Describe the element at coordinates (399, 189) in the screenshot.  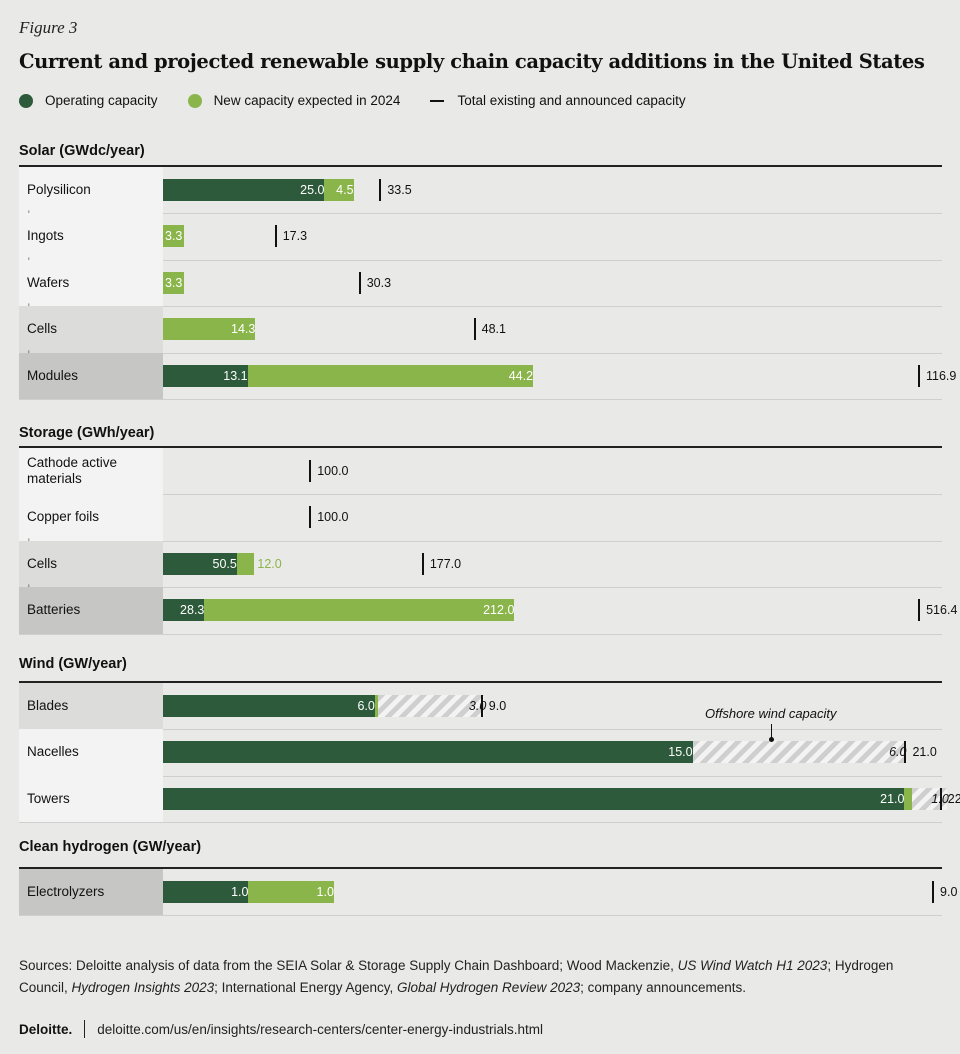
I see `total-value: 33.5` at that location.